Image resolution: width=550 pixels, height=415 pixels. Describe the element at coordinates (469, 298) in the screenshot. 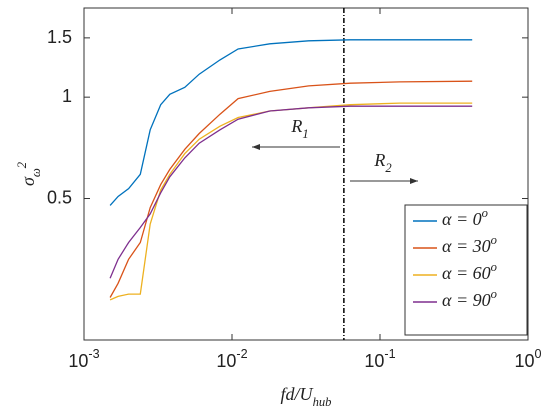

I see `legend-label: α = 90o` at that location.